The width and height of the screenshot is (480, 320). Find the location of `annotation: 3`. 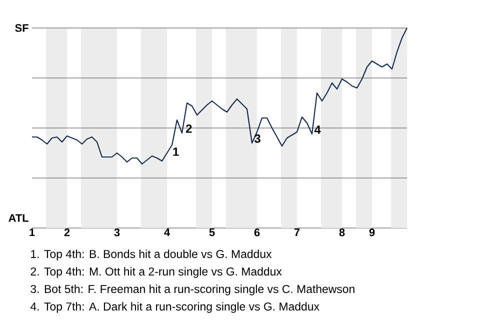

annotation: 3 is located at coordinates (257, 138).